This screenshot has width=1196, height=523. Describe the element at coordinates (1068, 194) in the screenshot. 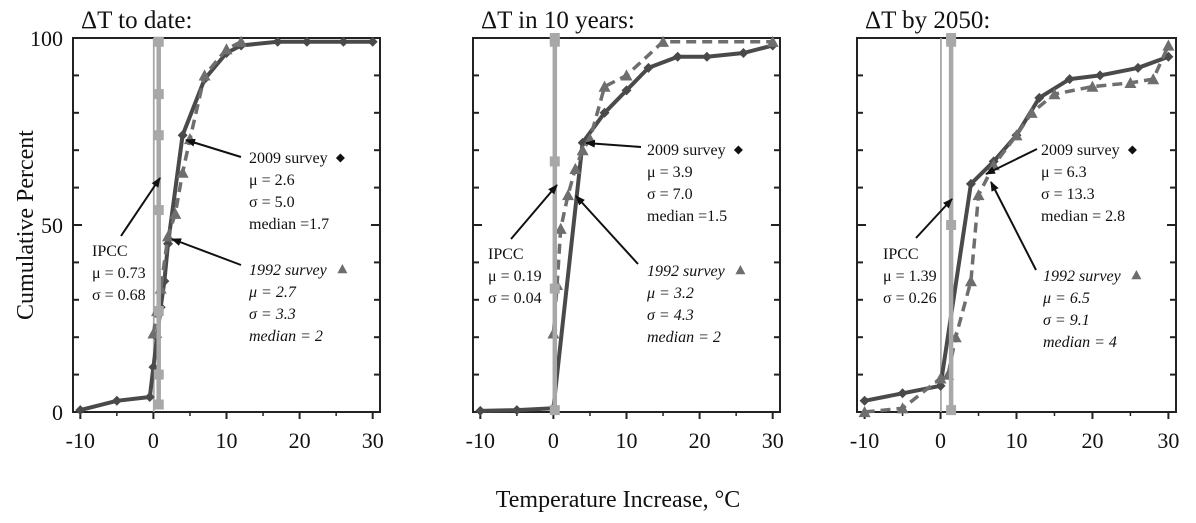

I see `annotation-2009-sigma: σ = 13.3` at that location.